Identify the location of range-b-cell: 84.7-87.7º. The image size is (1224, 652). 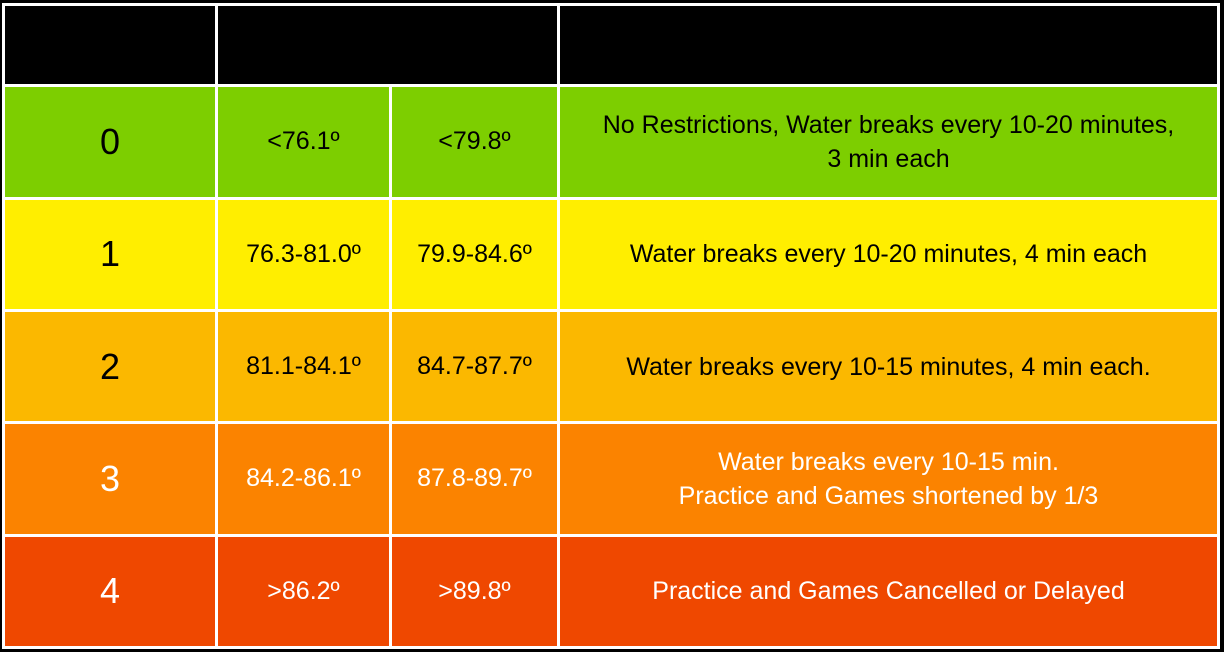
(474, 366).